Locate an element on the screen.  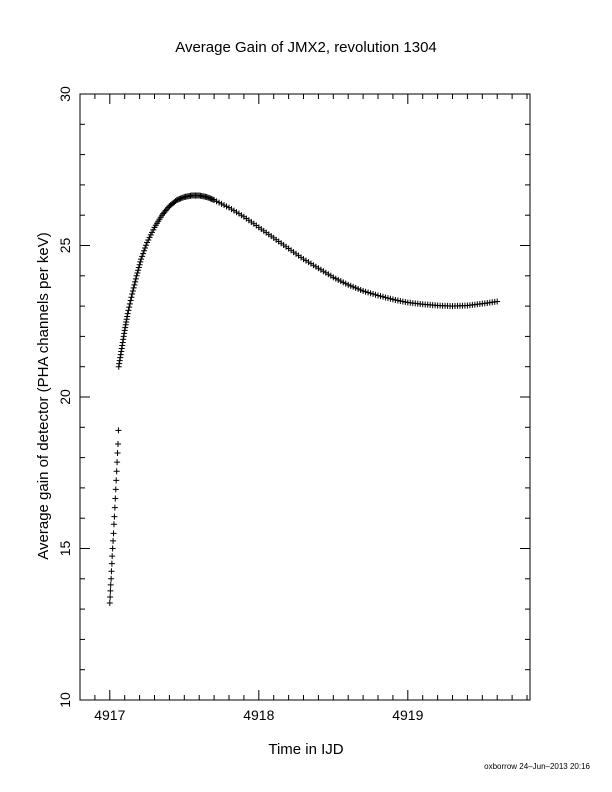
x-axis-label: Time in IJD is located at coordinates (305, 749).